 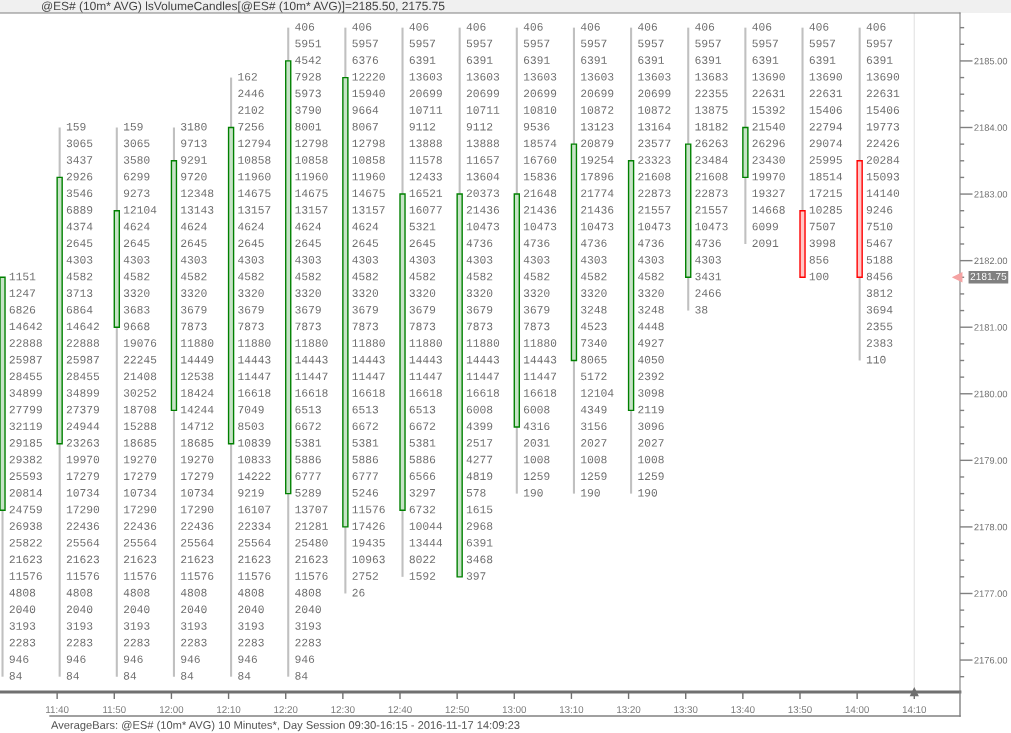 What do you see at coordinates (991, 593) in the screenshot?
I see `y-tick-label: 2177.00` at bounding box center [991, 593].